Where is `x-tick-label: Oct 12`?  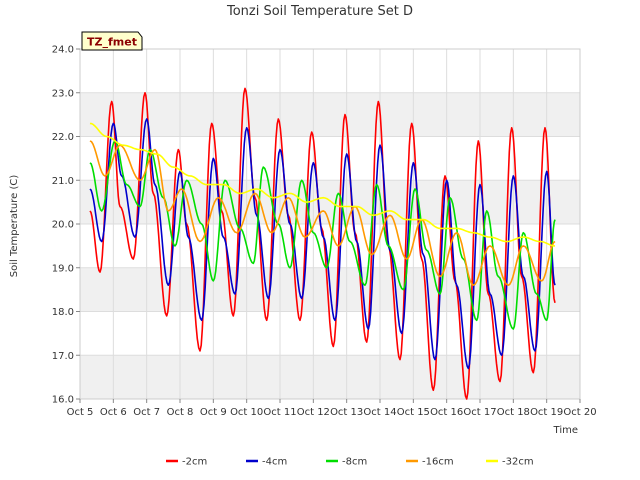 x-tick-label: Oct 12 is located at coordinates (313, 412).